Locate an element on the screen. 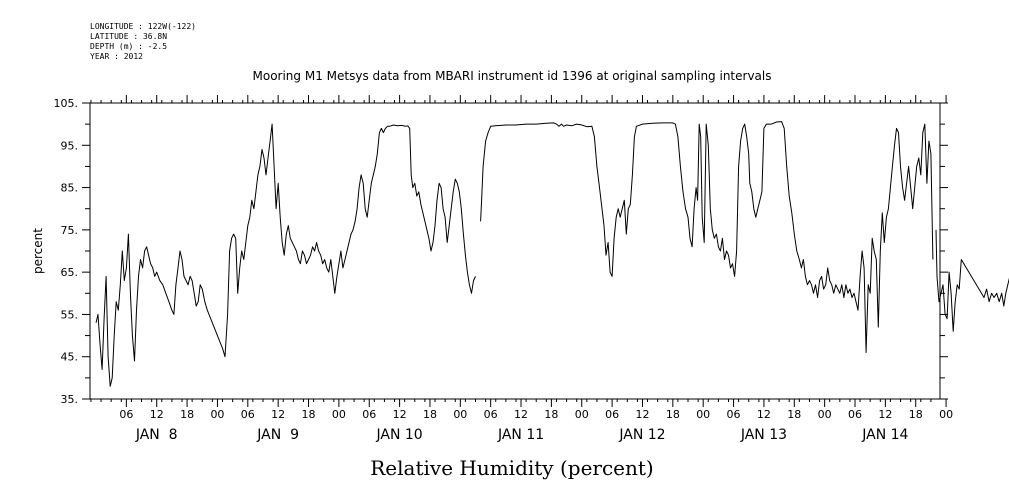 The image size is (1009, 504). y-tick-label: 75. is located at coordinates (70, 230).